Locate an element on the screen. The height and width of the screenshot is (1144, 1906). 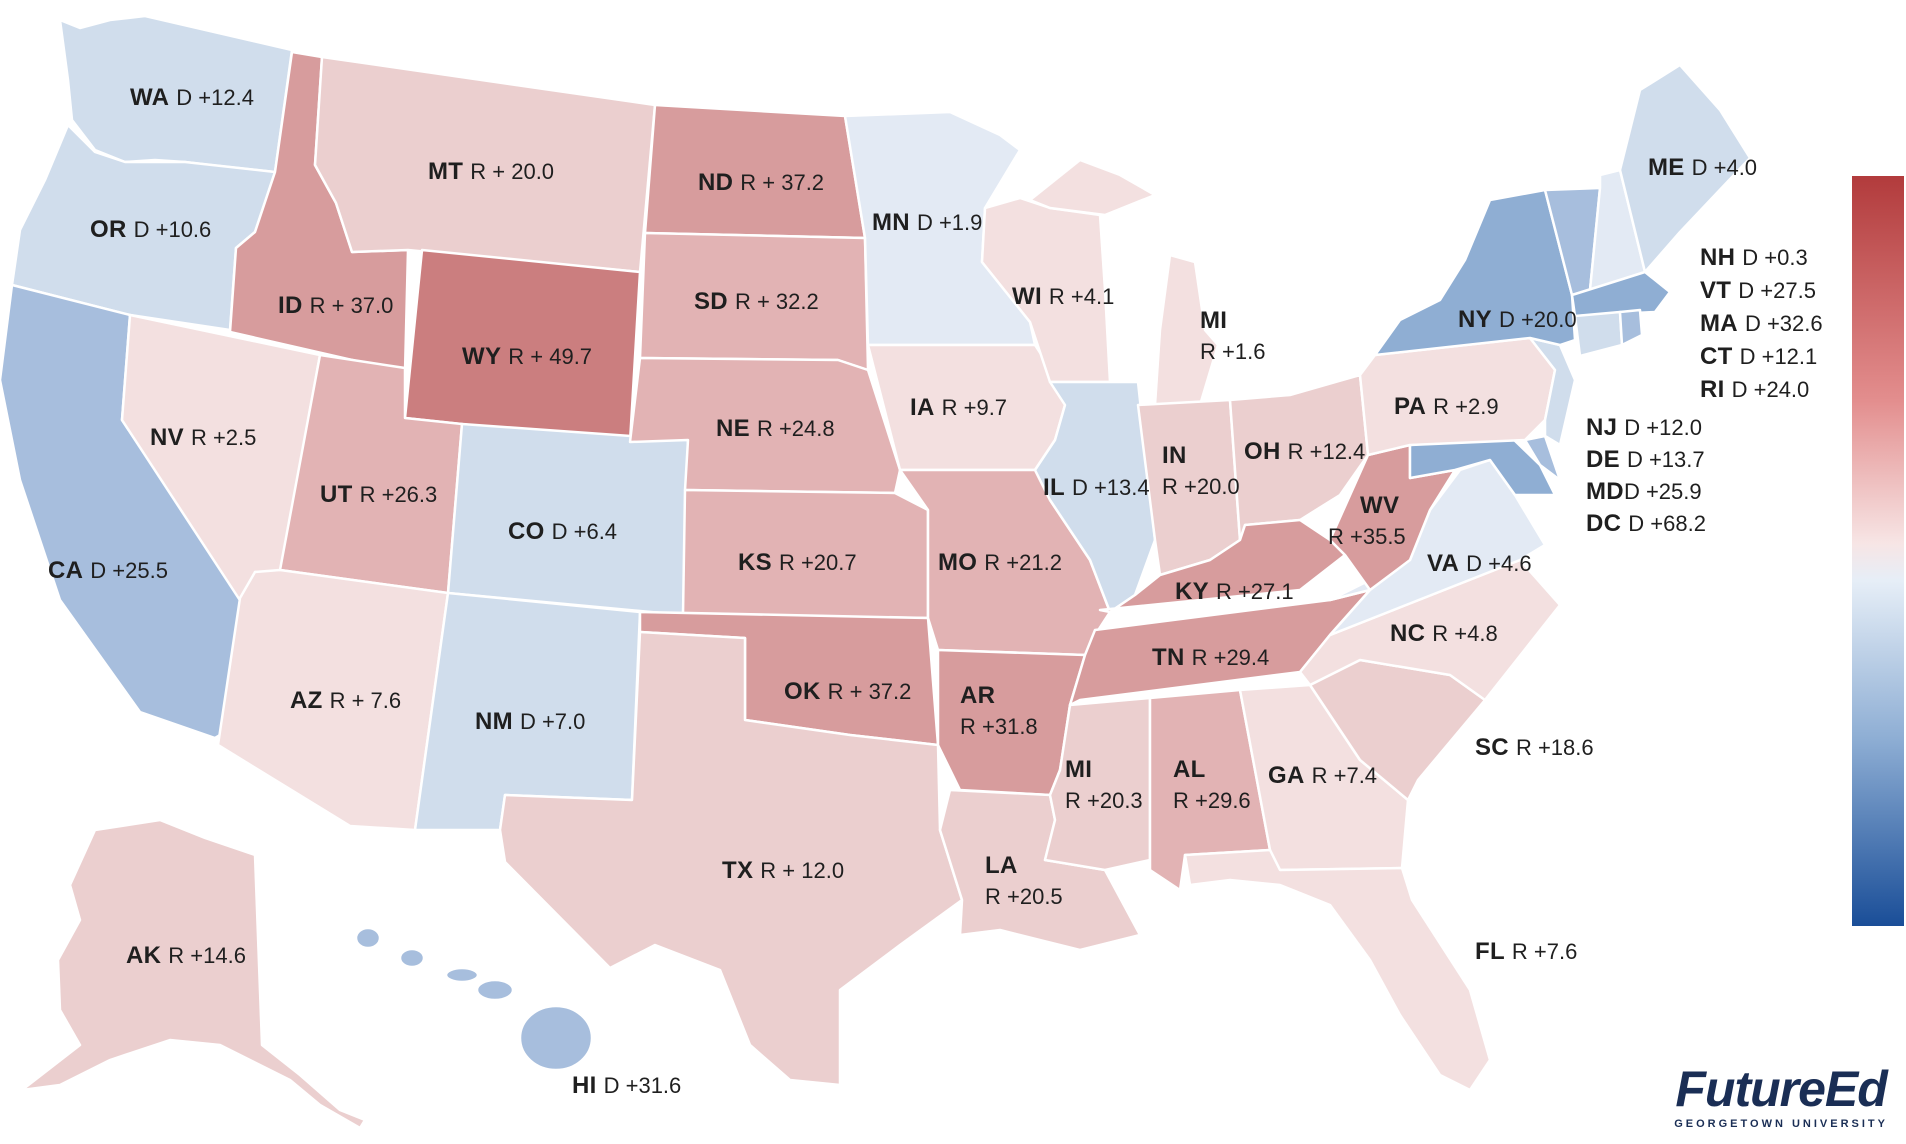
label-me: ME D +4.0 is located at coordinates (1703, 167).